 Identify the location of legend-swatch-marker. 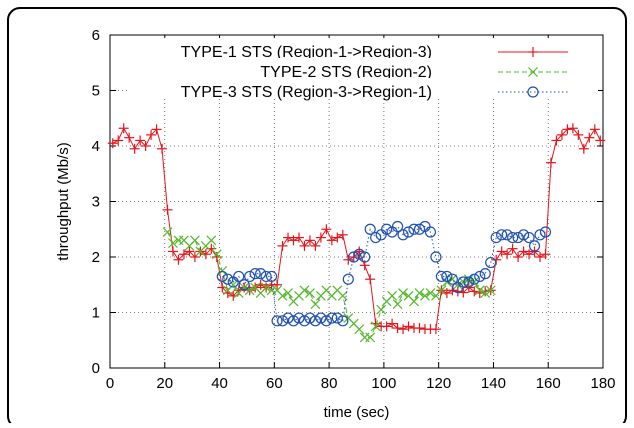
(533, 52).